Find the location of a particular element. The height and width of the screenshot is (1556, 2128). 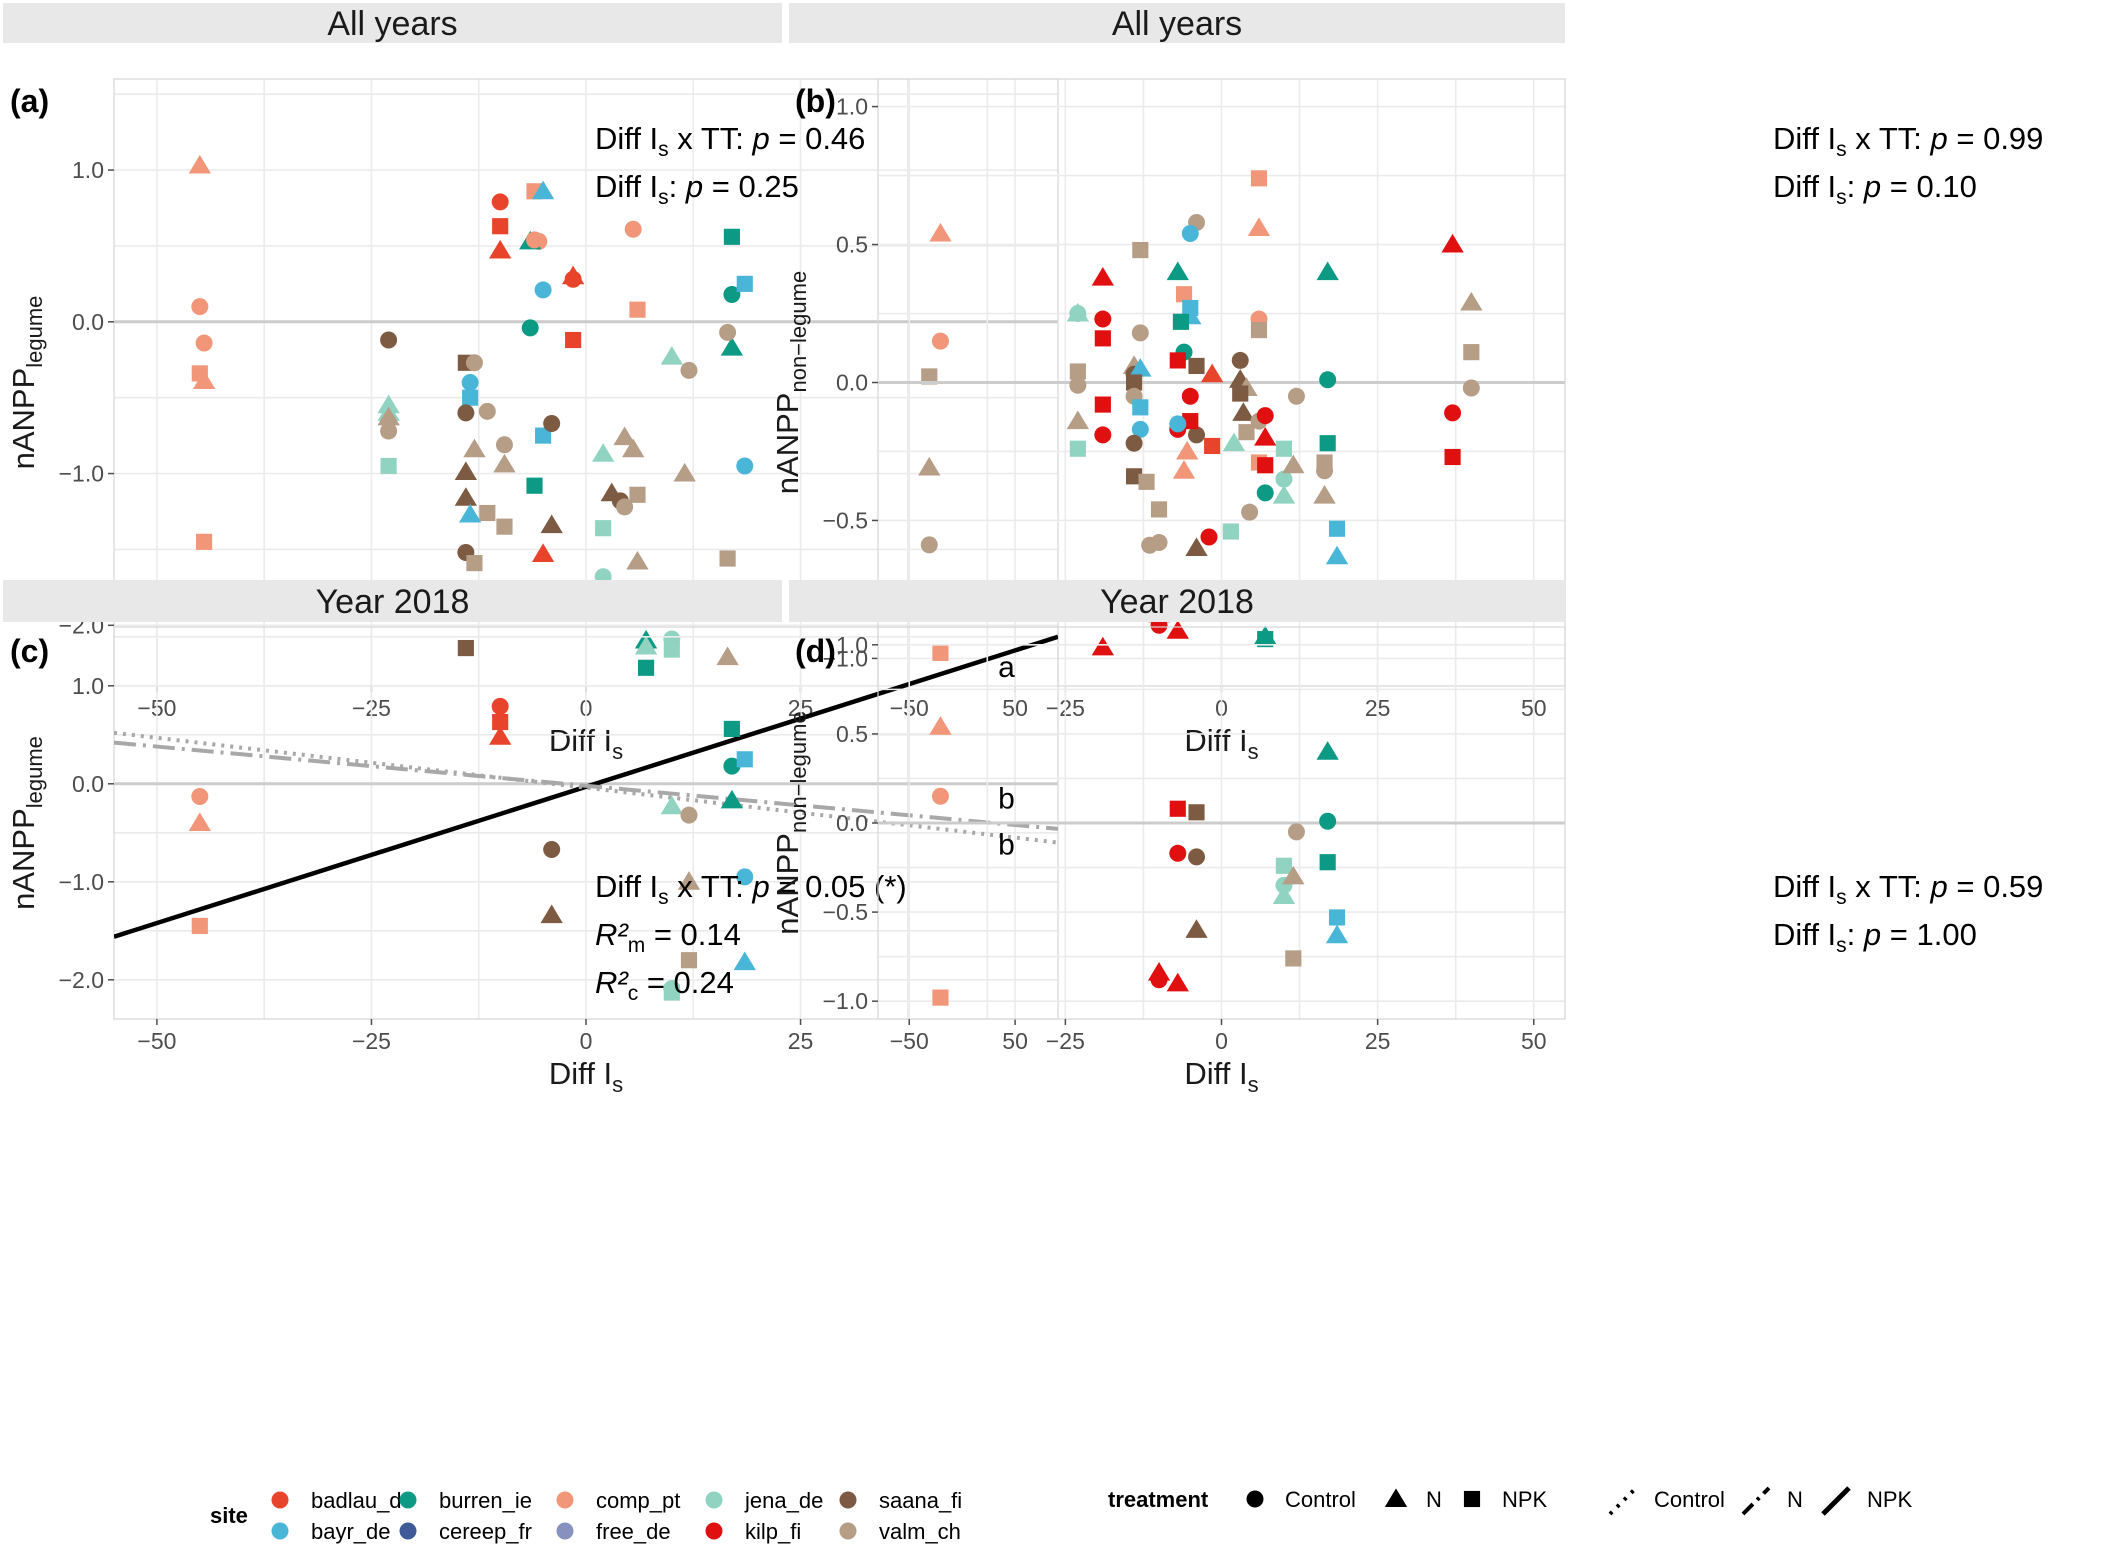

point-saana_fi-n is located at coordinates (466, 471).